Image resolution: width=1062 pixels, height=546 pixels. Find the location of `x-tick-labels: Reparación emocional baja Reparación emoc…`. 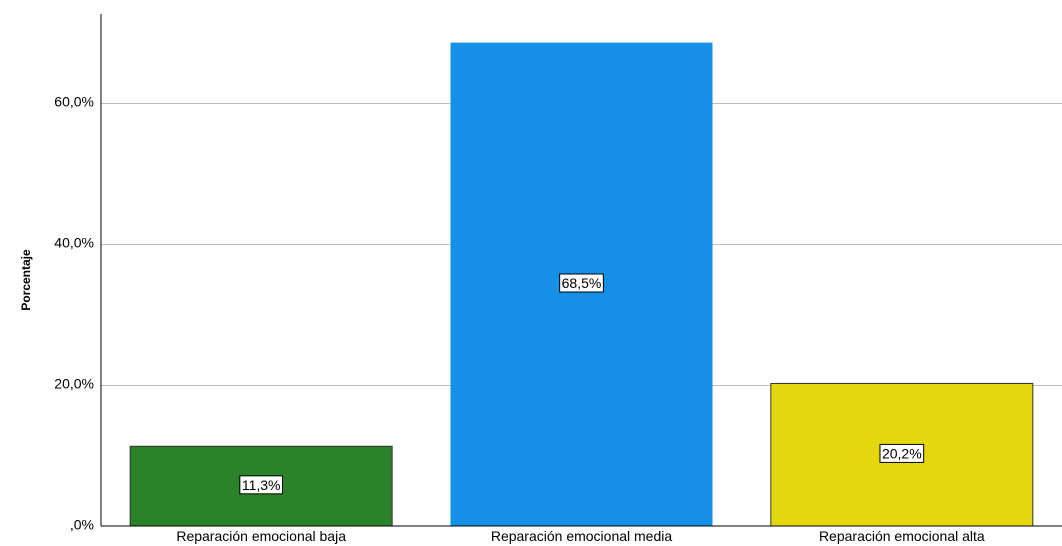

x-tick-labels: Reparación emocional baja Reparación emoc… is located at coordinates (580, 536).